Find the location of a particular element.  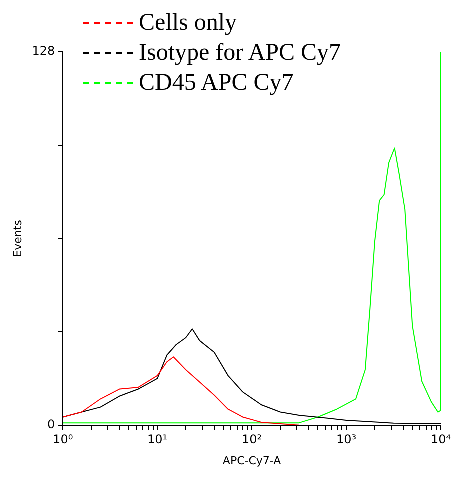

x-tick-label: 10¹ is located at coordinates (158, 439).